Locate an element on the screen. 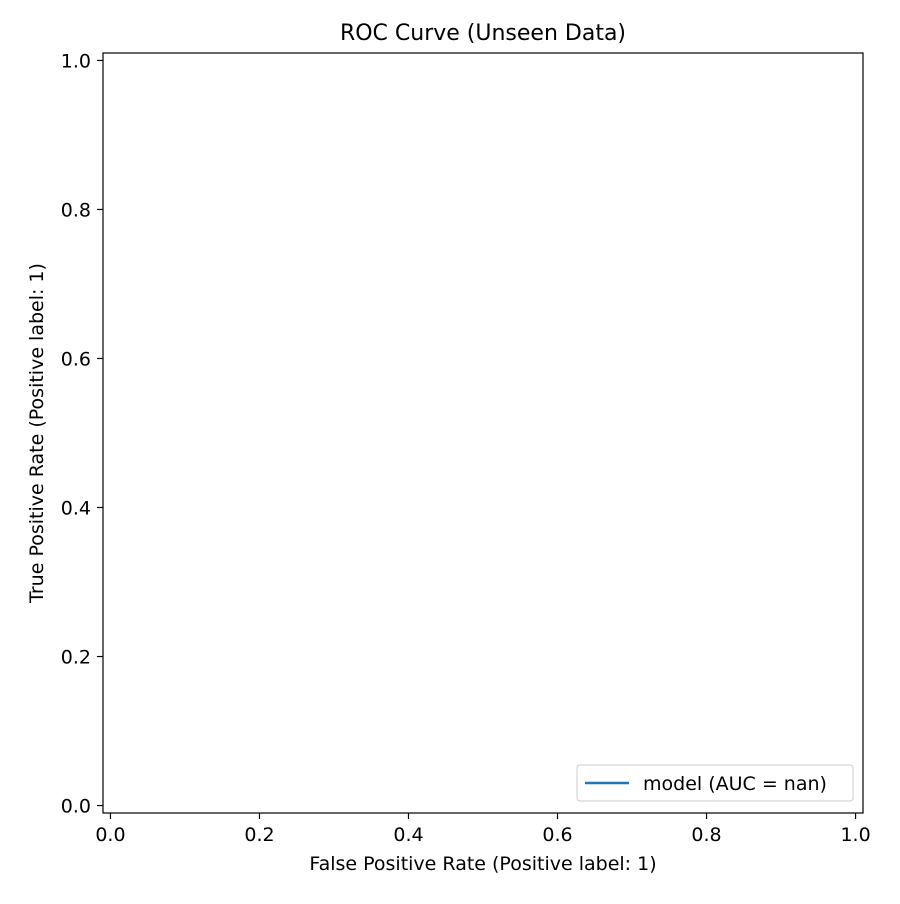 The image size is (900, 904). x-tick-label: 0.4 is located at coordinates (408, 835).